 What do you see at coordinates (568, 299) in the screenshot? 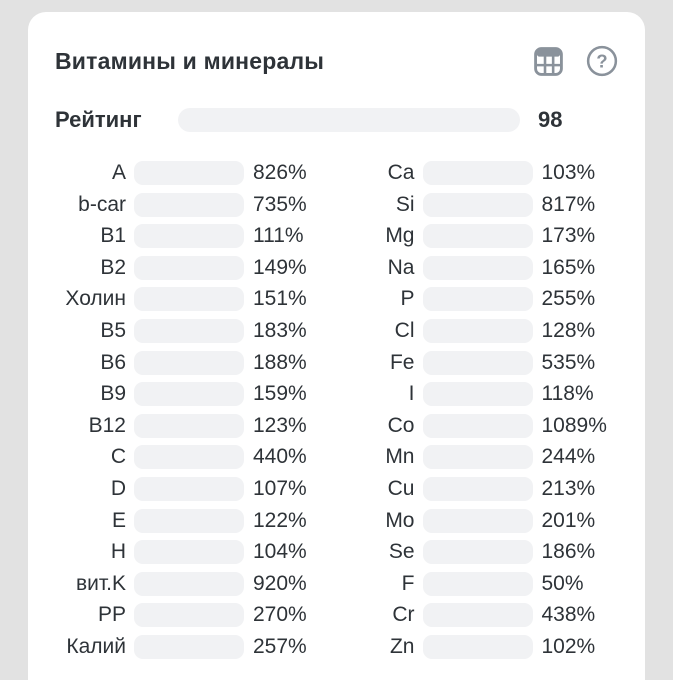
I see `nutrient-value: 255%` at bounding box center [568, 299].